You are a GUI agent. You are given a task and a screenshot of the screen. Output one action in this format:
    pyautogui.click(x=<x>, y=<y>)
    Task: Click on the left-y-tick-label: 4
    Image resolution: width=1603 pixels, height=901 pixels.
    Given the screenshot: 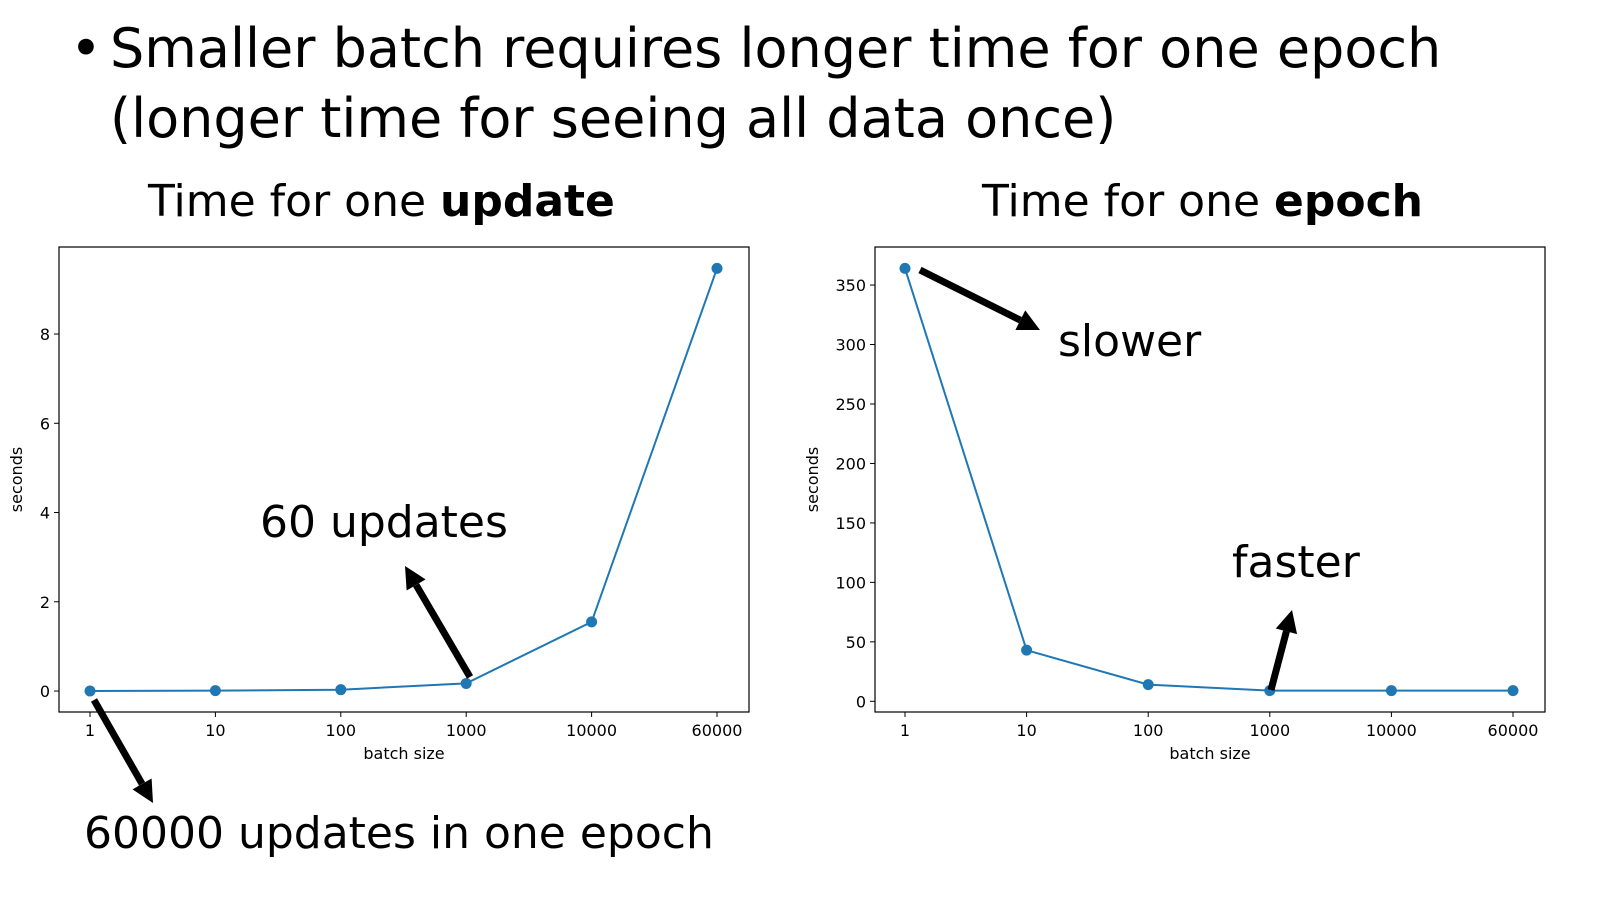 What is the action you would take?
    pyautogui.click(x=45, y=513)
    